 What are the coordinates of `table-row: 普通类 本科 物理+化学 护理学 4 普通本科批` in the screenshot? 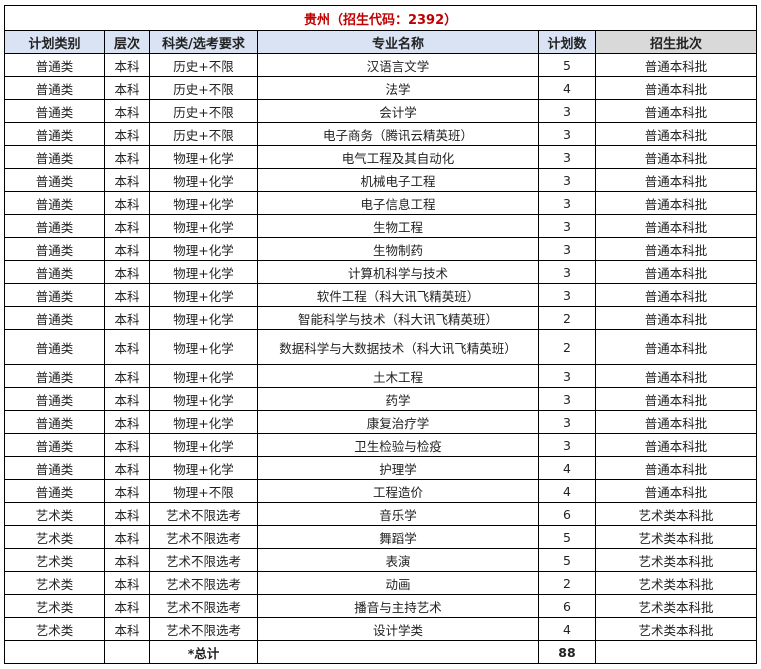 It's located at (381, 468).